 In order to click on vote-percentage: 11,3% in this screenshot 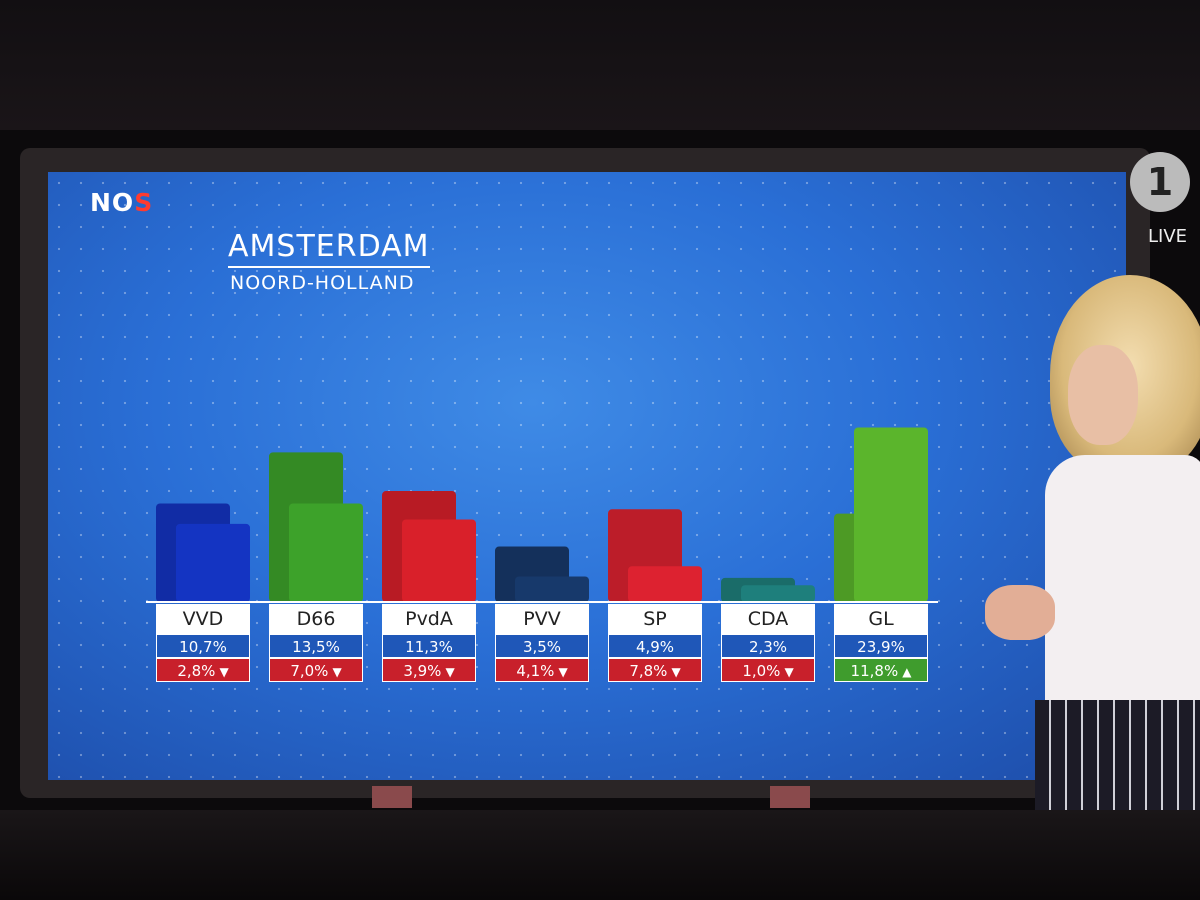, I will do `click(429, 646)`.